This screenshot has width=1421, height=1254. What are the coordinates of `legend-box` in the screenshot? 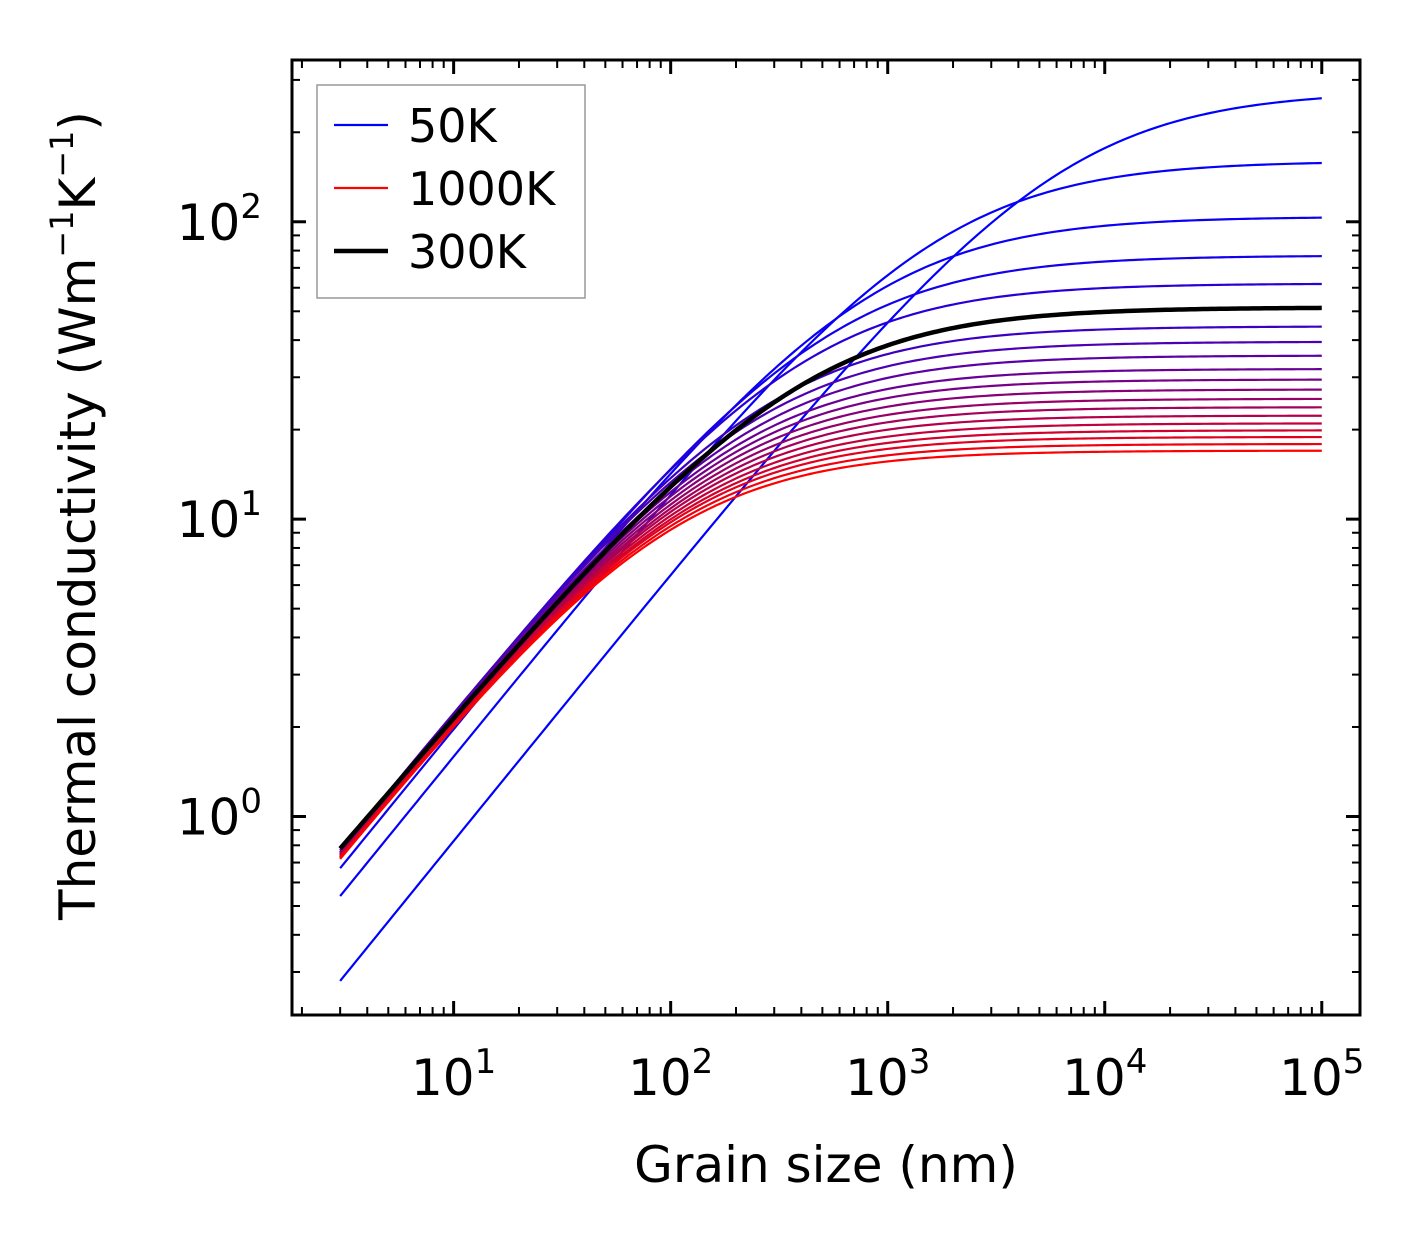 It's located at (451, 191).